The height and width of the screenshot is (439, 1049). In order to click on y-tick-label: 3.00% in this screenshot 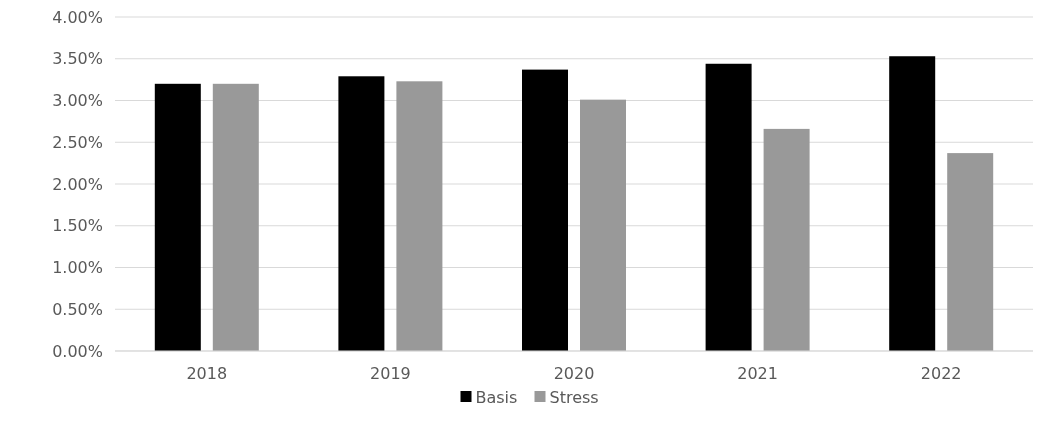, I will do `click(77, 101)`.